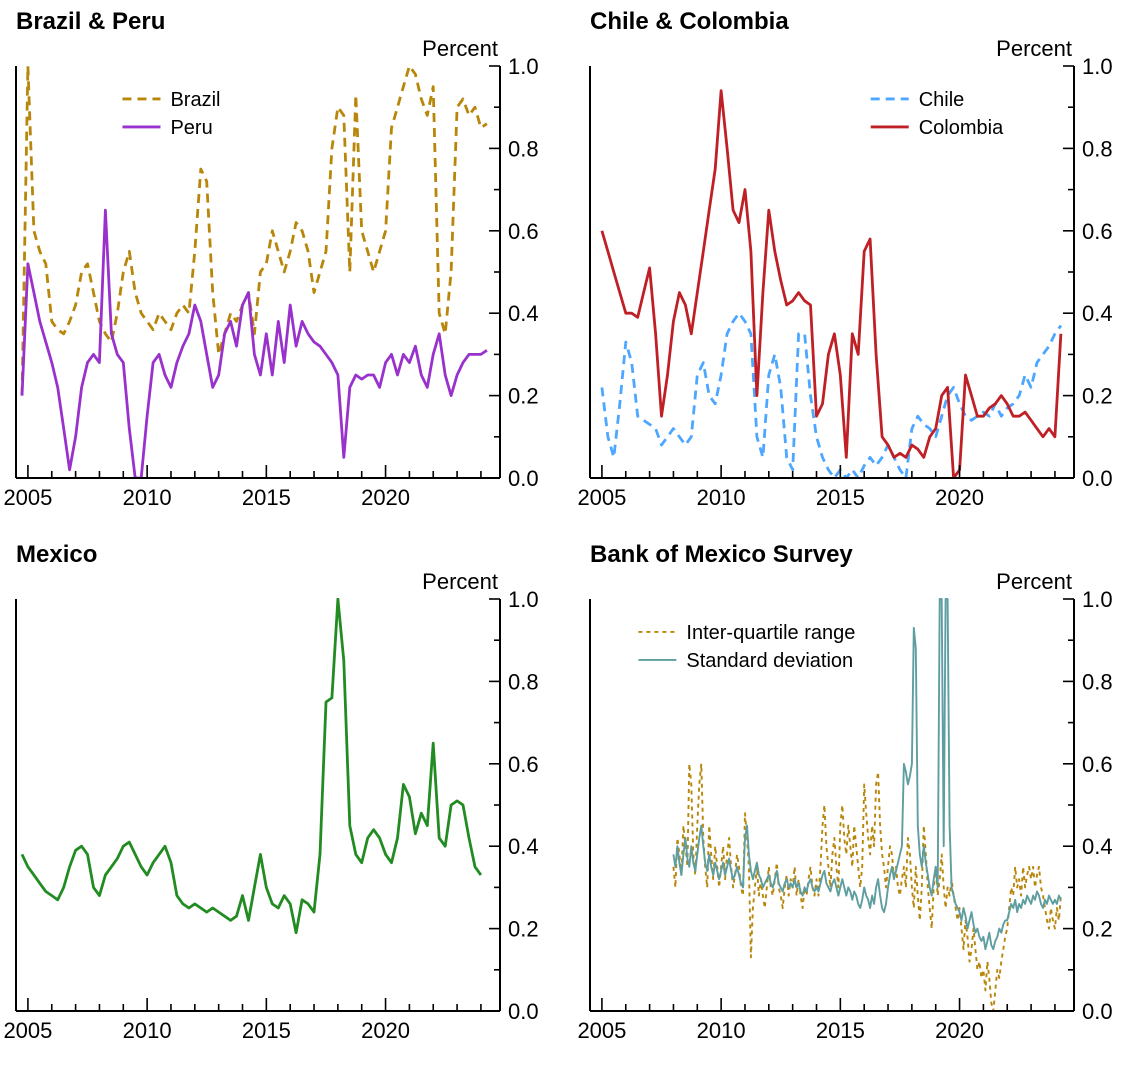  I want to click on svg-text: Inter-quartile range, so click(770, 633).